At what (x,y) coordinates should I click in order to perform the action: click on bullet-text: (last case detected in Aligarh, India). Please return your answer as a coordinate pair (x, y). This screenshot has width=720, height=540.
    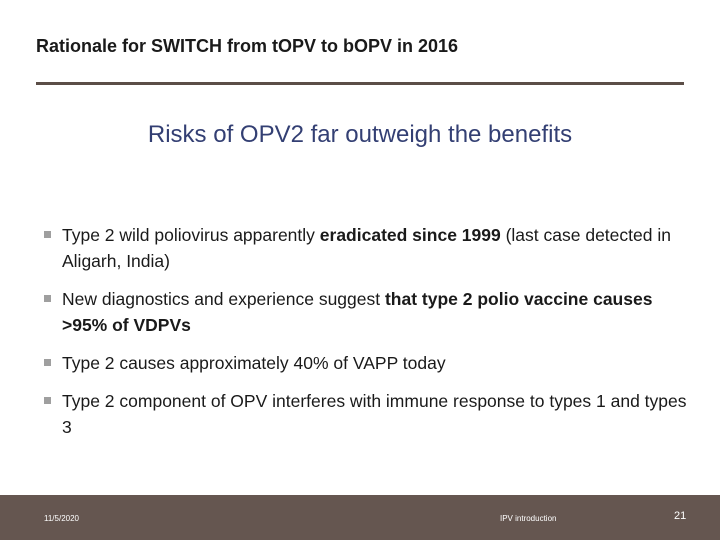
    Looking at the image, I should click on (366, 248).